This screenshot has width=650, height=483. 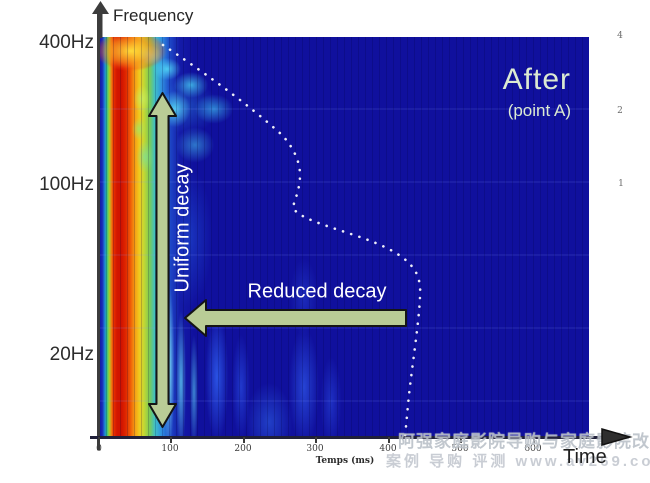 What do you see at coordinates (170, 449) in the screenshot?
I see `x-tick-label-100: 100` at bounding box center [170, 449].